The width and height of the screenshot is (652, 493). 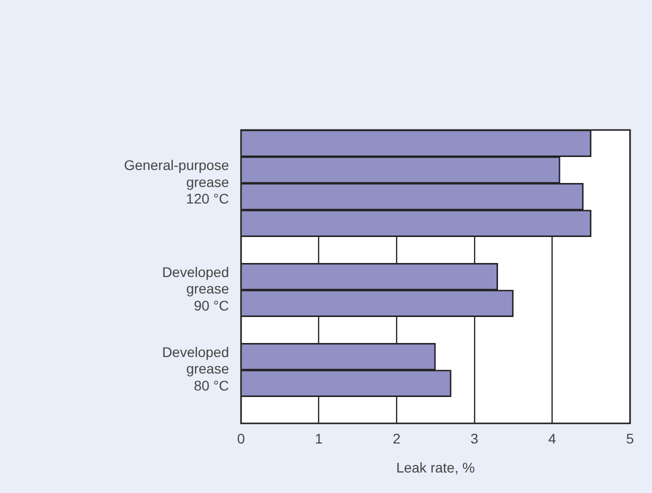 What do you see at coordinates (630, 438) in the screenshot?
I see `x-tick-label: 5` at bounding box center [630, 438].